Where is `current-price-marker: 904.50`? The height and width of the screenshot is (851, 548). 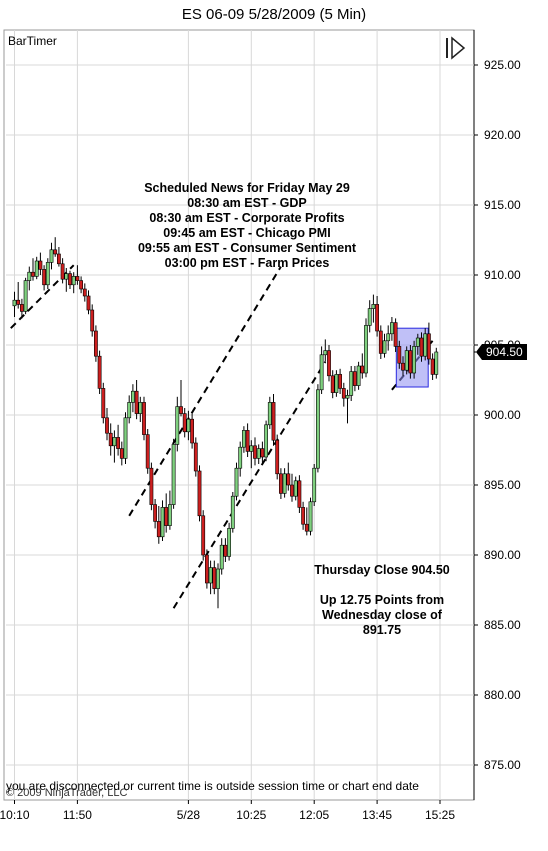
current-price-marker: 904.50 is located at coordinates (500, 352).